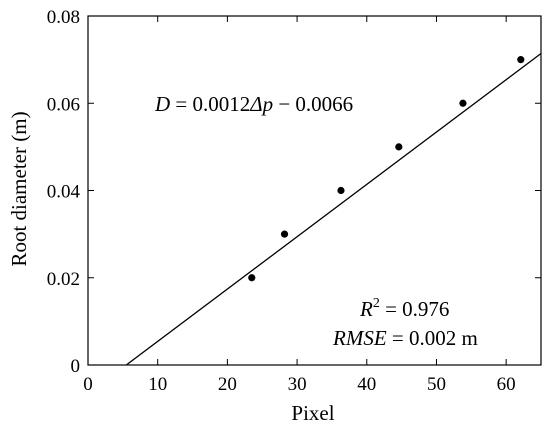  Describe the element at coordinates (157, 384) in the screenshot. I see `x-tick-label: 10` at that location.